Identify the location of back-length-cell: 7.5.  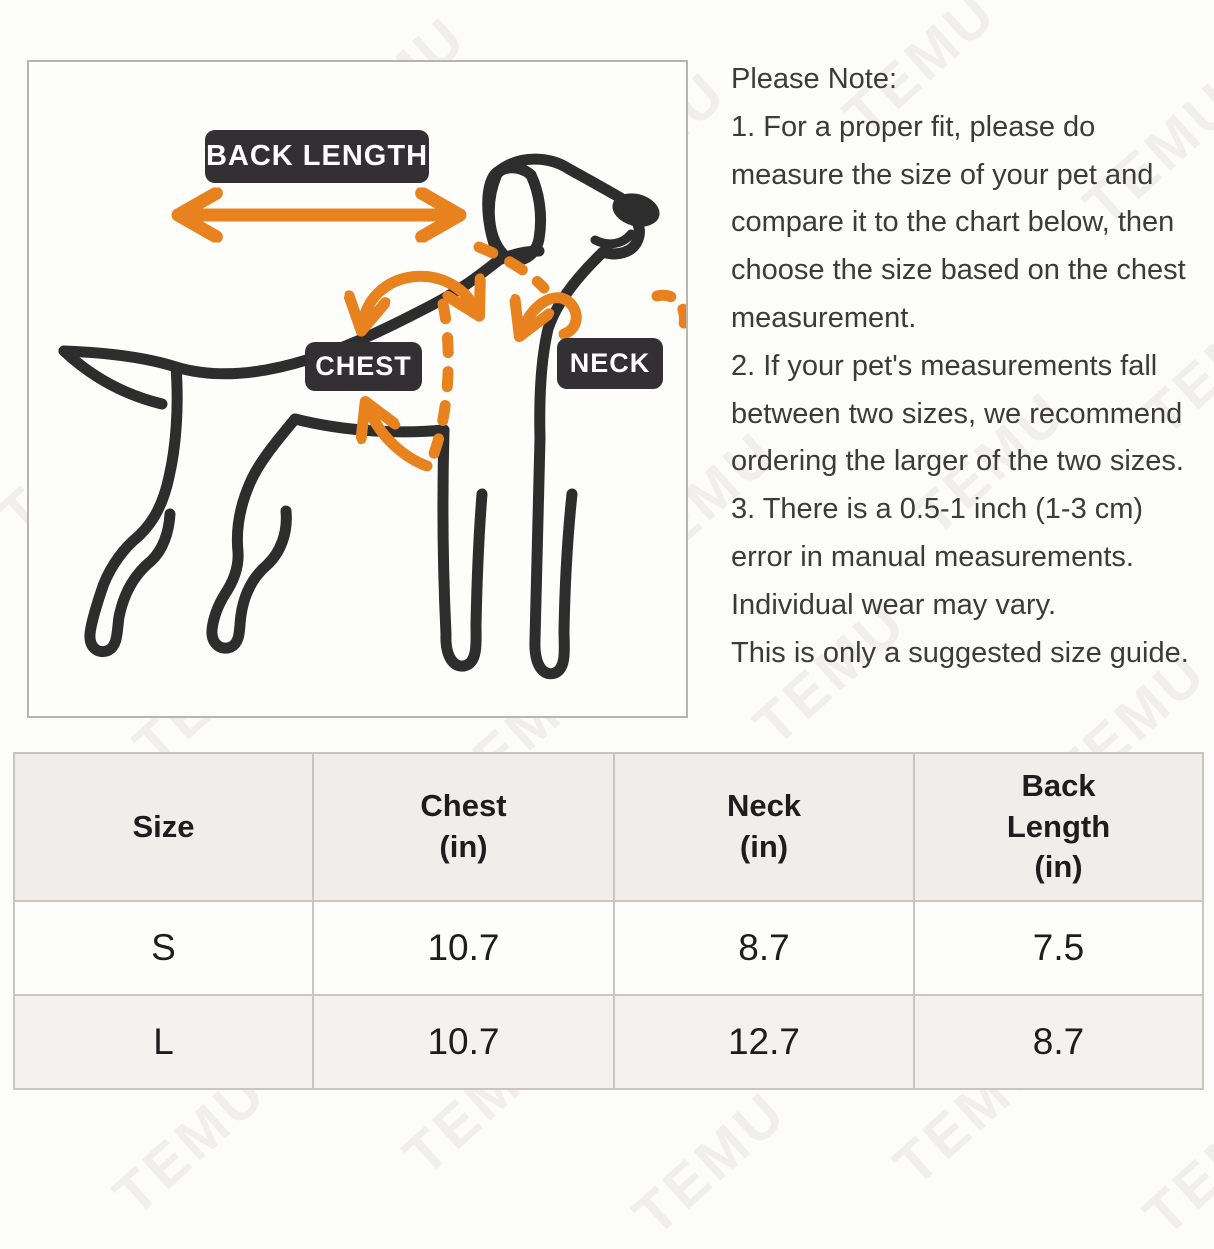
(1057, 948).